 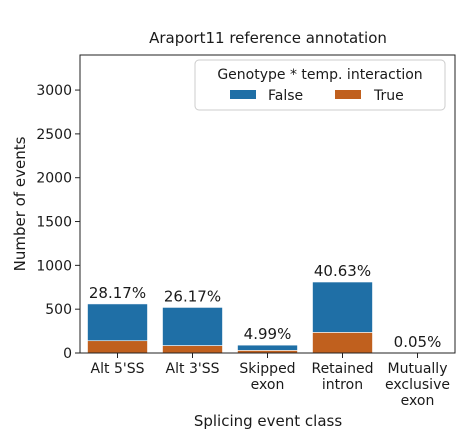 What do you see at coordinates (118, 369) in the screenshot?
I see `x-tick-label: Alt 5'SS` at bounding box center [118, 369].